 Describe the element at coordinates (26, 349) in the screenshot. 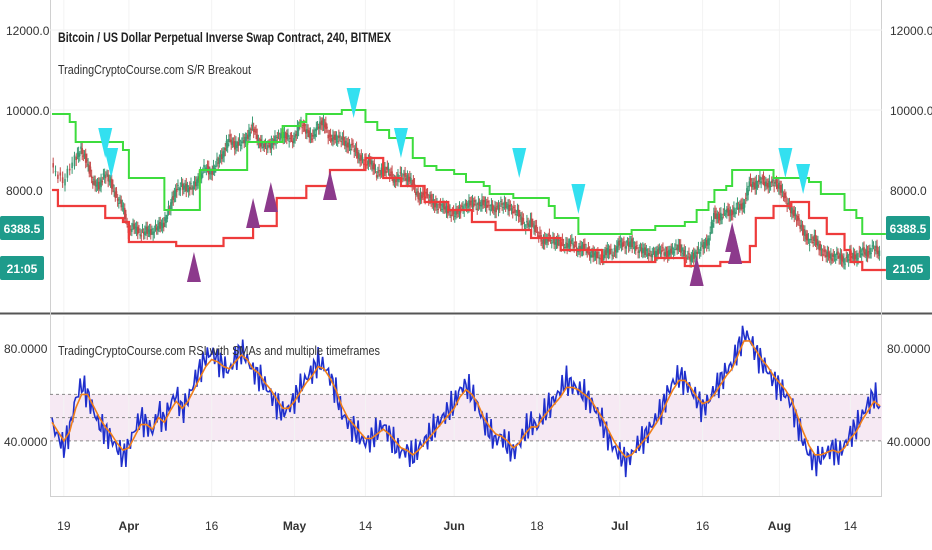

I see `rsi-y-tick-left: 80.0000` at that location.